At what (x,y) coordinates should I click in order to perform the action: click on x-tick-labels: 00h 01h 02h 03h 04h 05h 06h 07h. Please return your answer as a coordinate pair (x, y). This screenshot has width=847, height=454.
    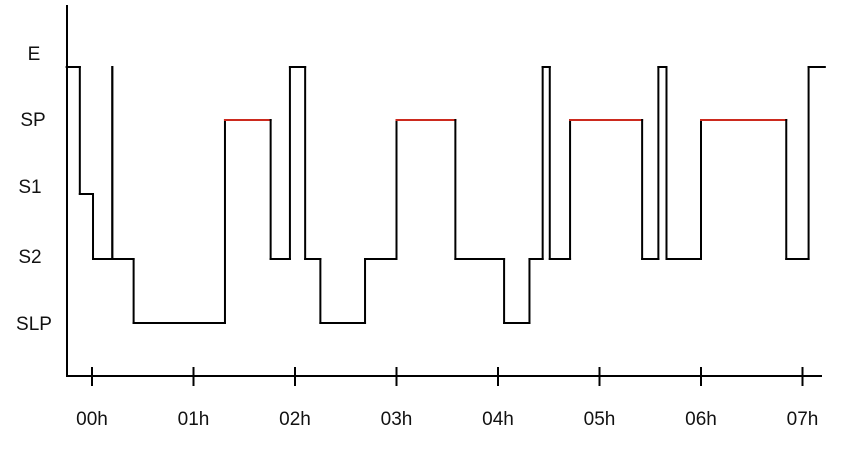
    Looking at the image, I should click on (447, 419).